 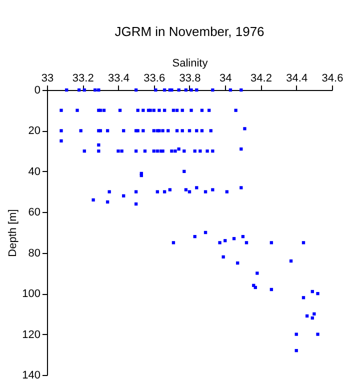 I want to click on x-tick-label: 33, so click(x=47, y=78).